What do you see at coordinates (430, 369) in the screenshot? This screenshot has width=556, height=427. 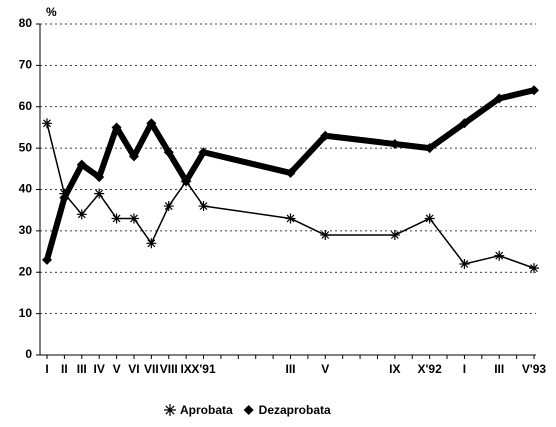 I see `x-tick-label: X'92` at bounding box center [430, 369].